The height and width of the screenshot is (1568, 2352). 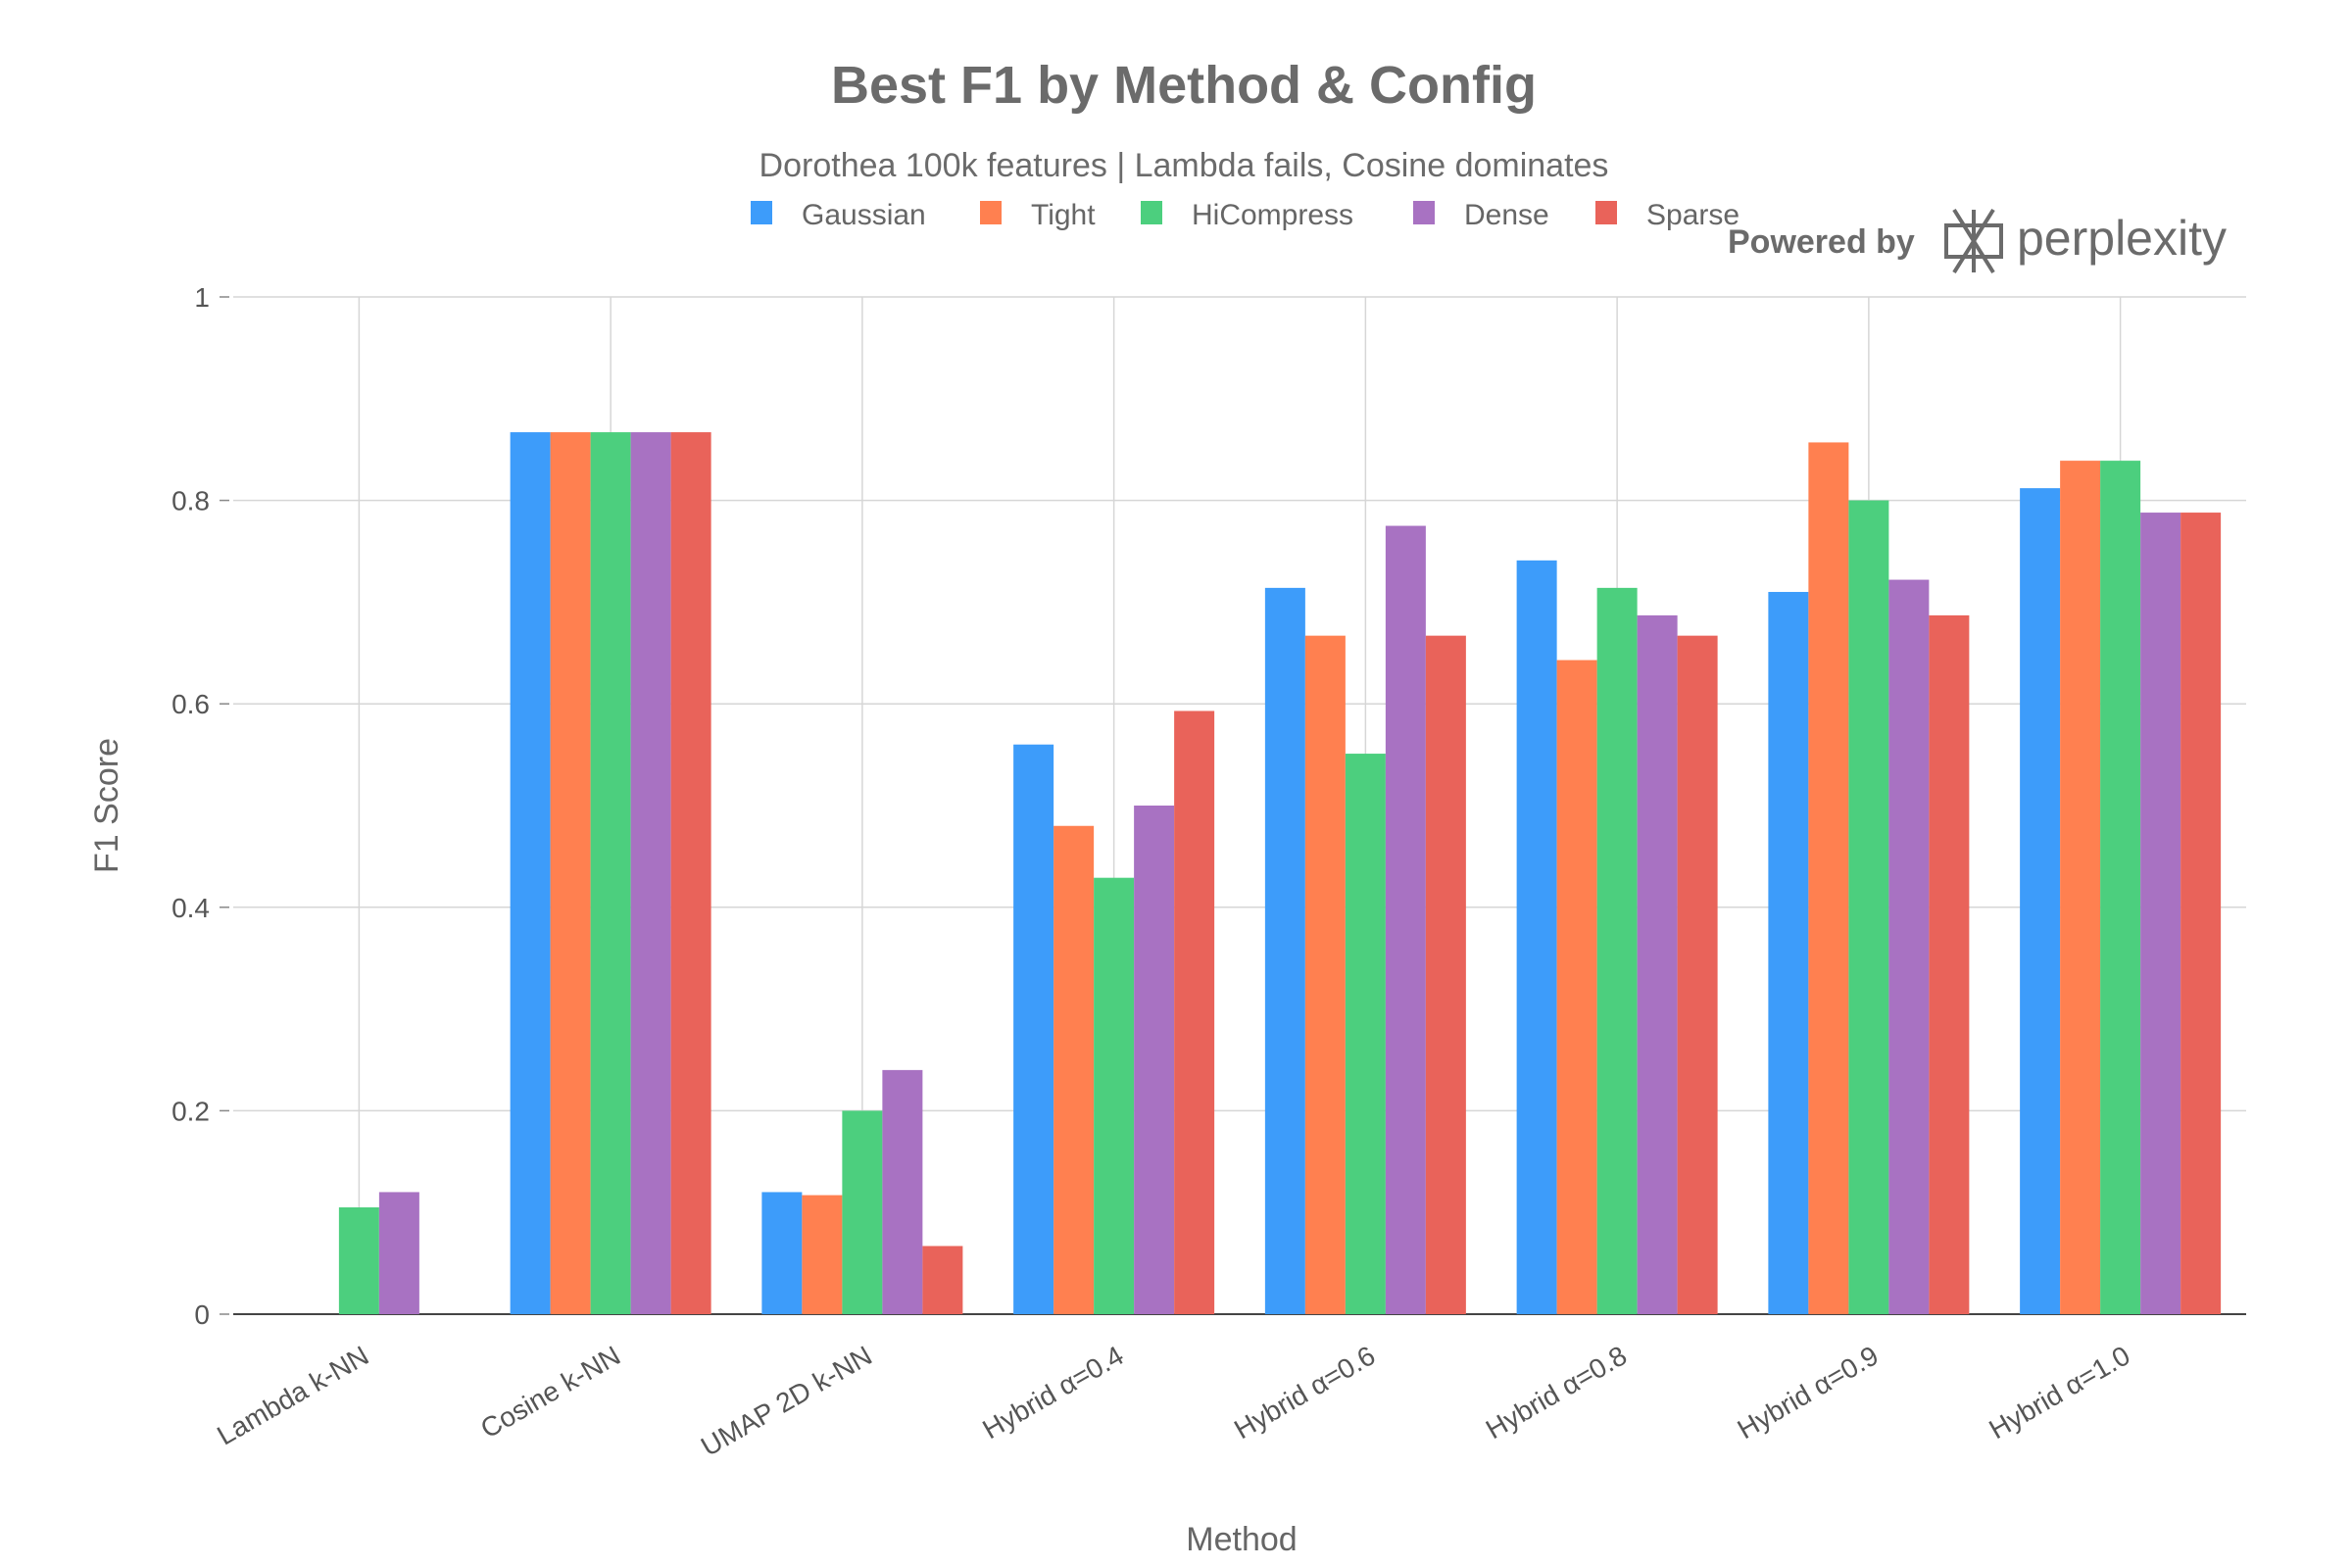 I want to click on x-axis-label: Method, so click(x=1241, y=1539).